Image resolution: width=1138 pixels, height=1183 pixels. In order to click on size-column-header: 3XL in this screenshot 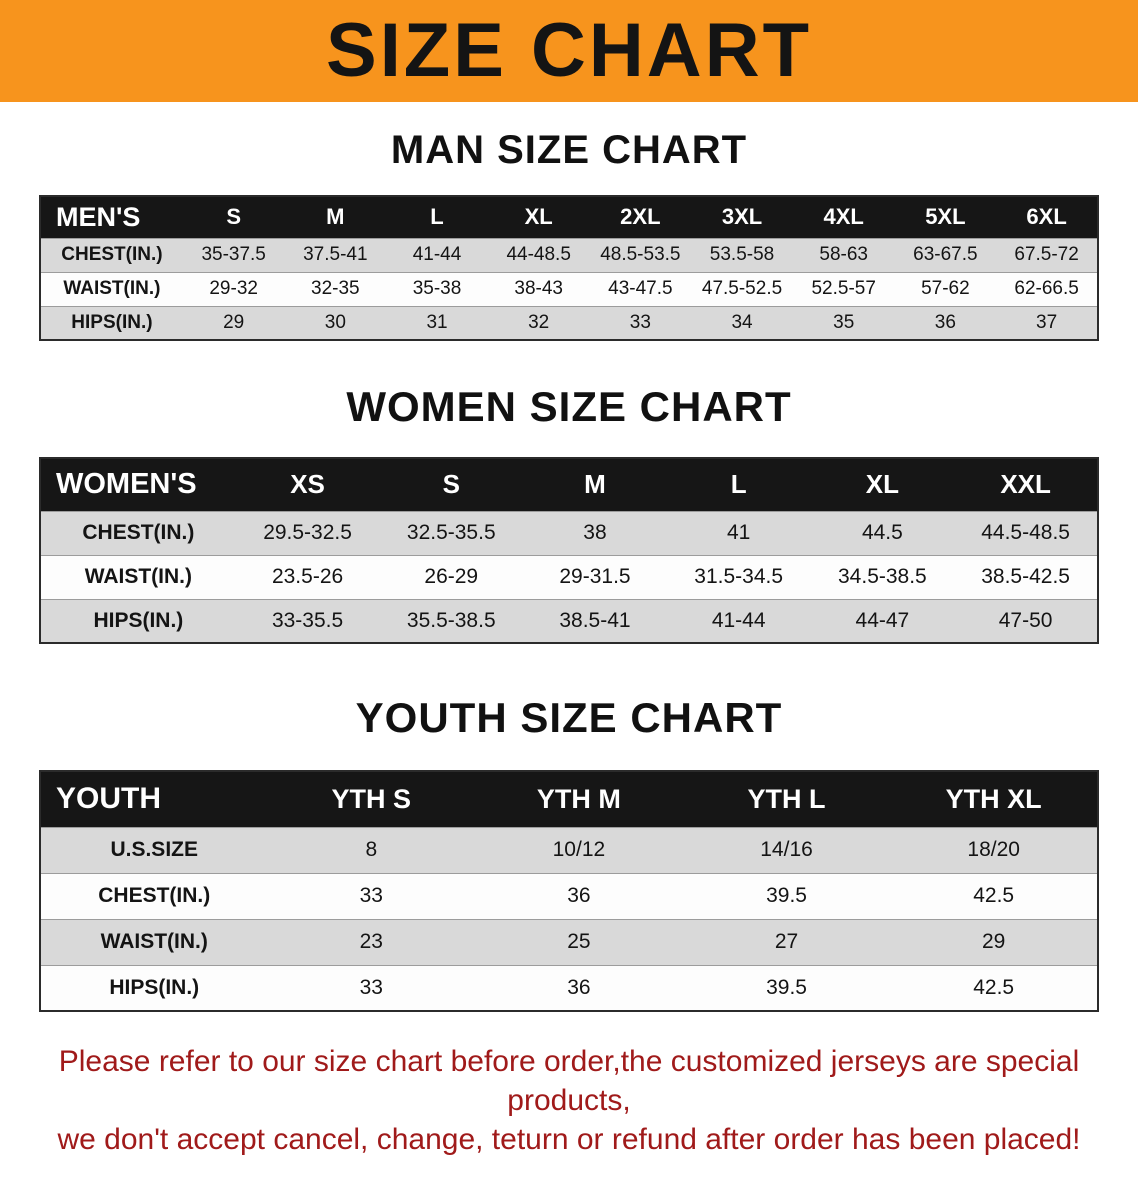, I will do `click(742, 216)`.